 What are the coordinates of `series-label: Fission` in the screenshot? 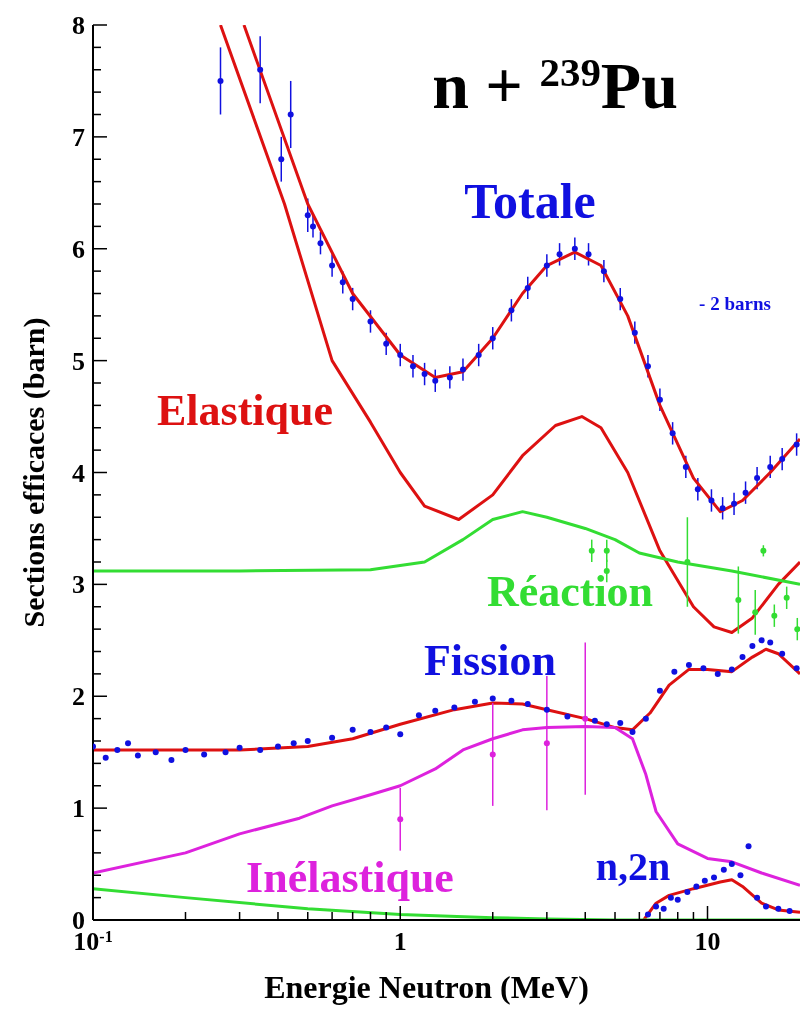 It's located at (490, 660).